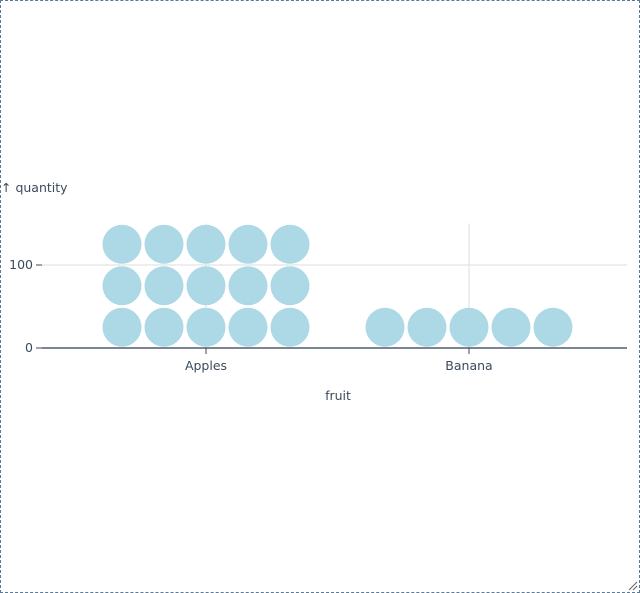  What do you see at coordinates (633, 586) in the screenshot?
I see `resize-handle-icon` at bounding box center [633, 586].